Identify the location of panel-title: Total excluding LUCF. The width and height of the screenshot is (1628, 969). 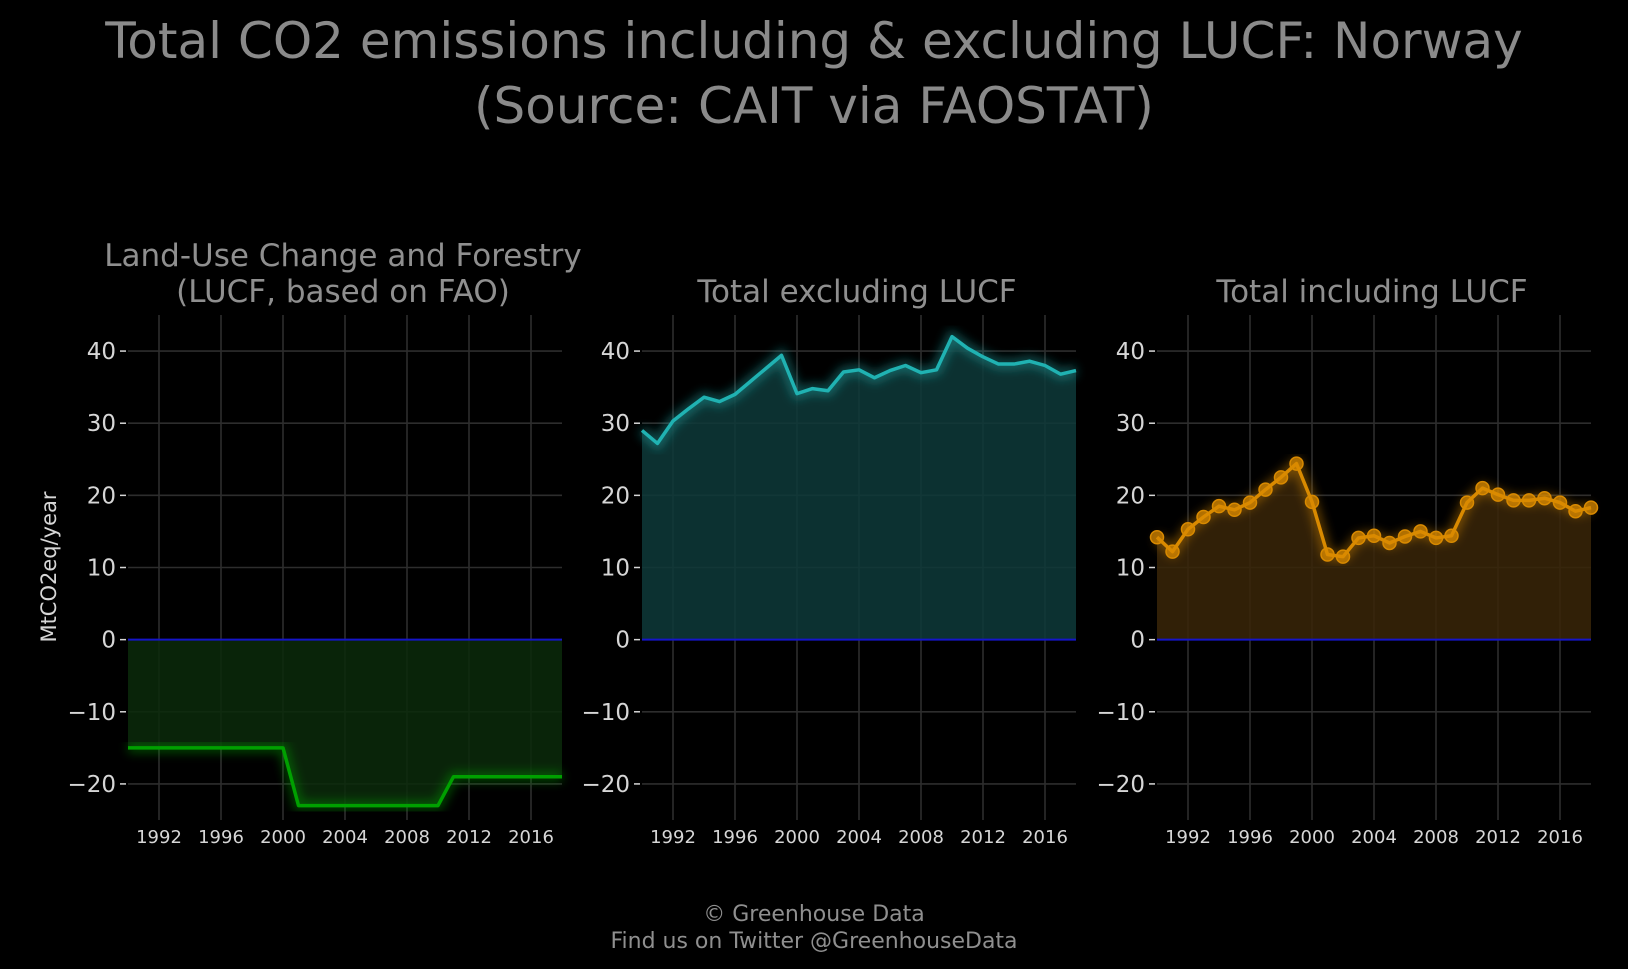
(856, 292).